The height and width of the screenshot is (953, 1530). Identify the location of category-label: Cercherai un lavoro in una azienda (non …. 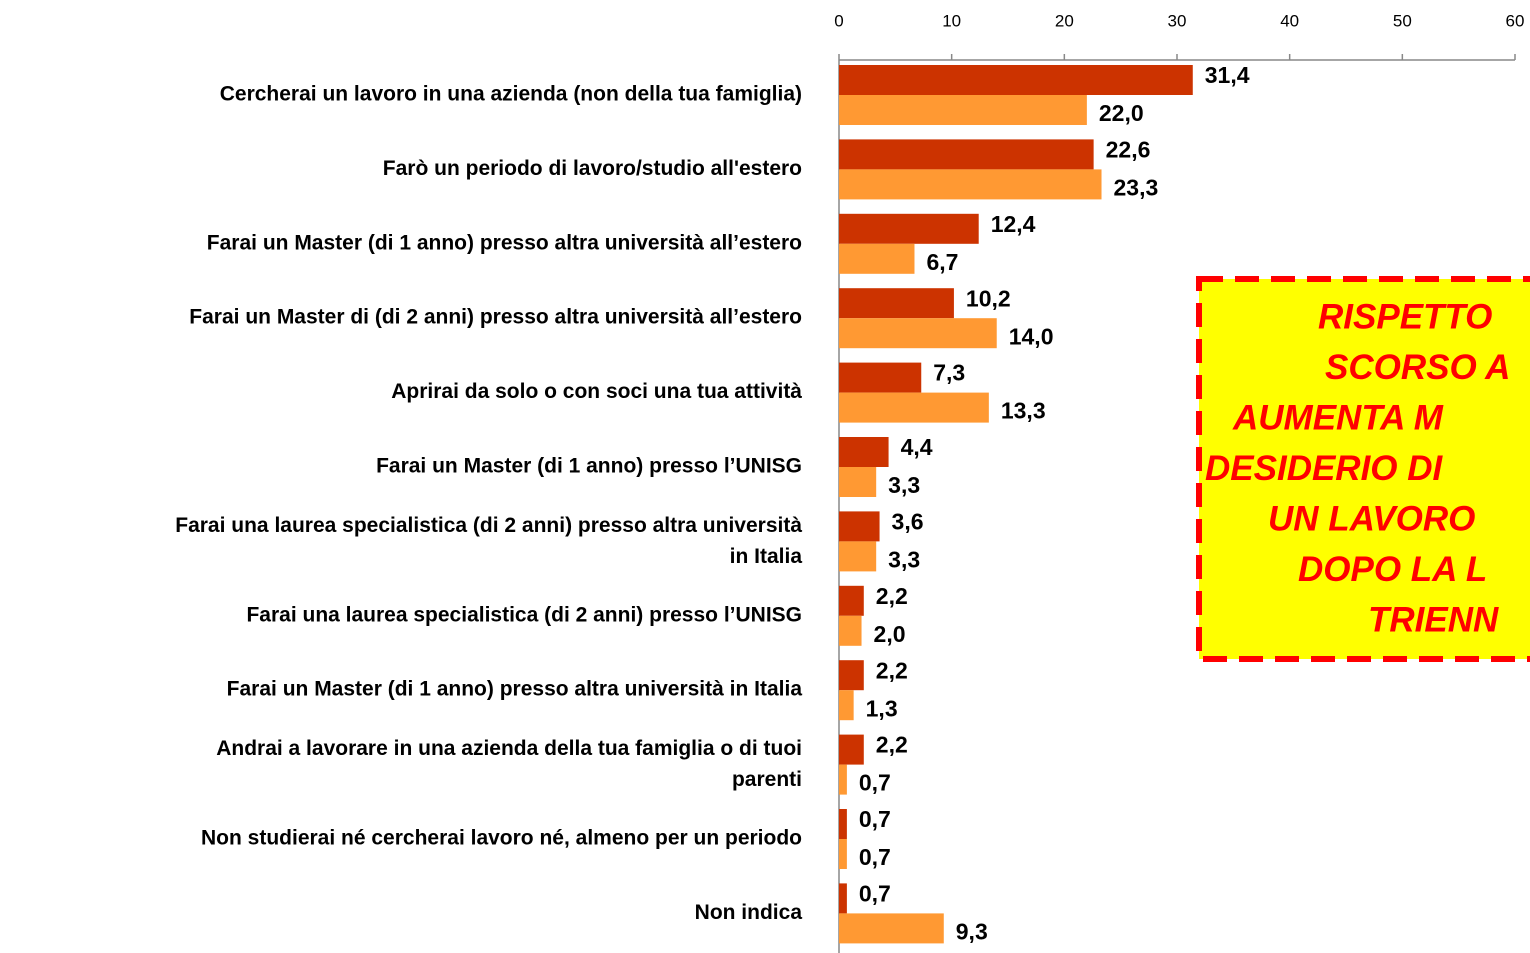
(511, 94).